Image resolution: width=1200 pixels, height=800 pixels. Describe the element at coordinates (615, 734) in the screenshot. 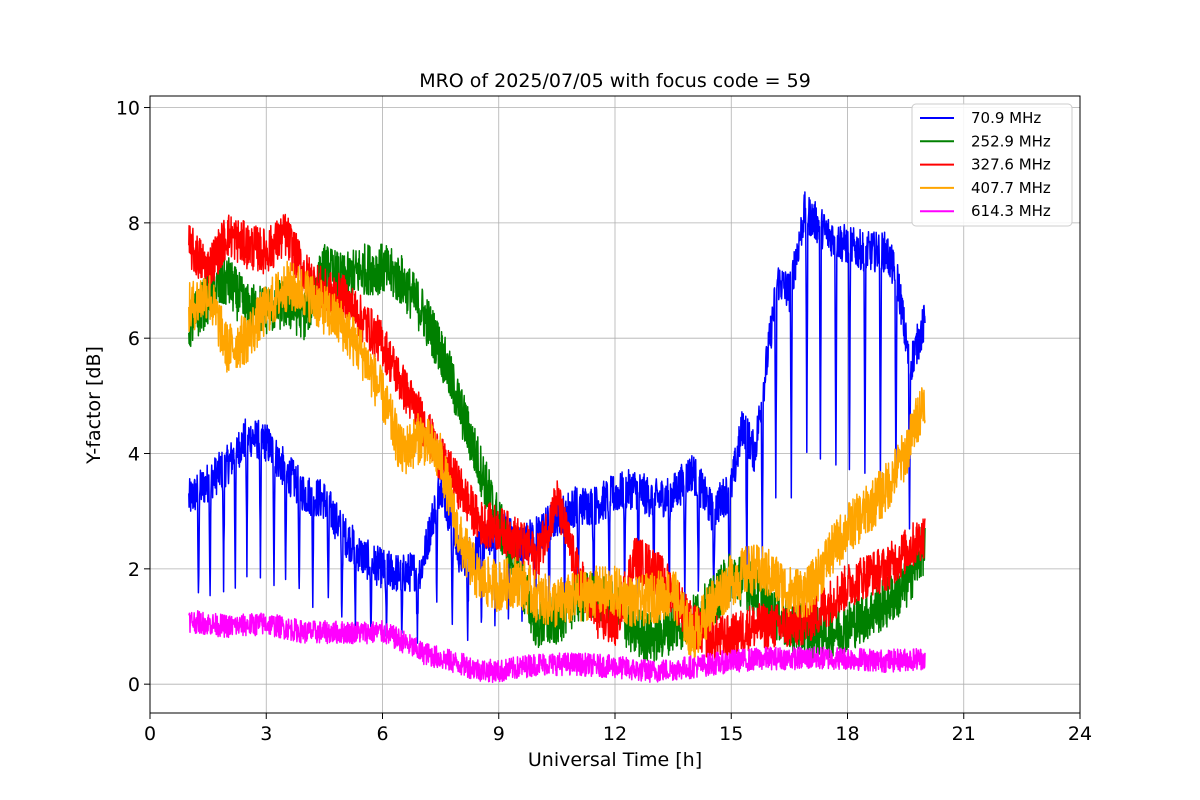

I see `x-tick-label: 12` at that location.